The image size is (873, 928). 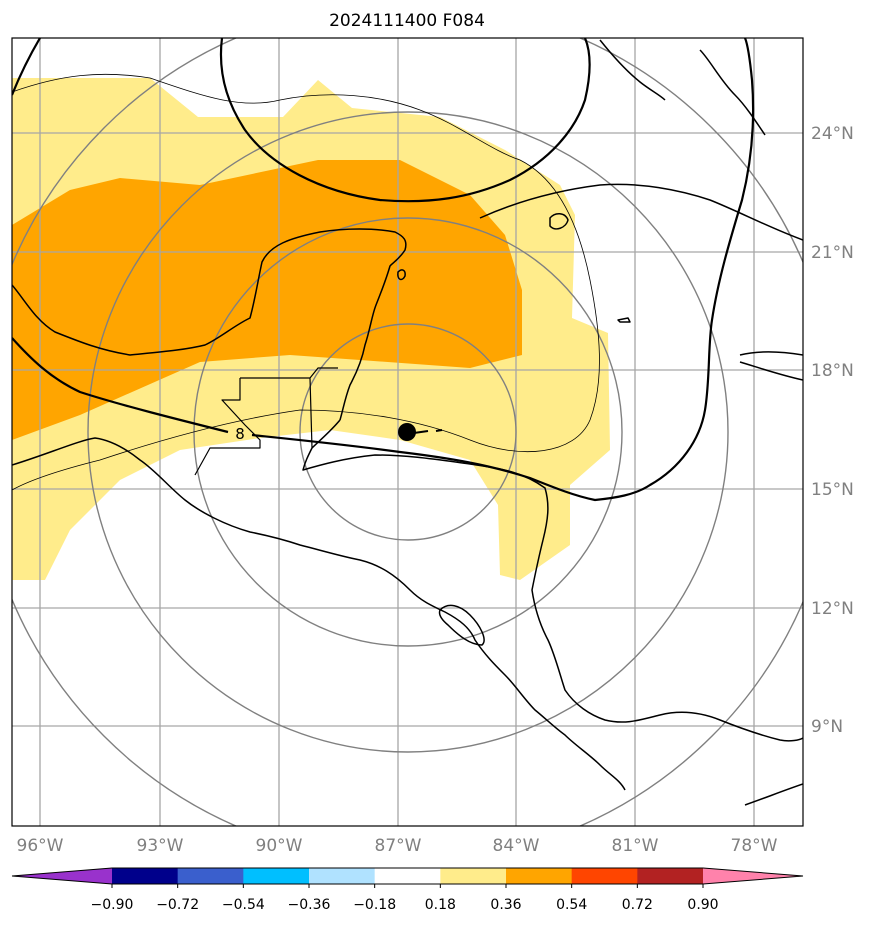 What do you see at coordinates (559, 221) in the screenshot?
I see `coastline-isle-of-youth` at bounding box center [559, 221].